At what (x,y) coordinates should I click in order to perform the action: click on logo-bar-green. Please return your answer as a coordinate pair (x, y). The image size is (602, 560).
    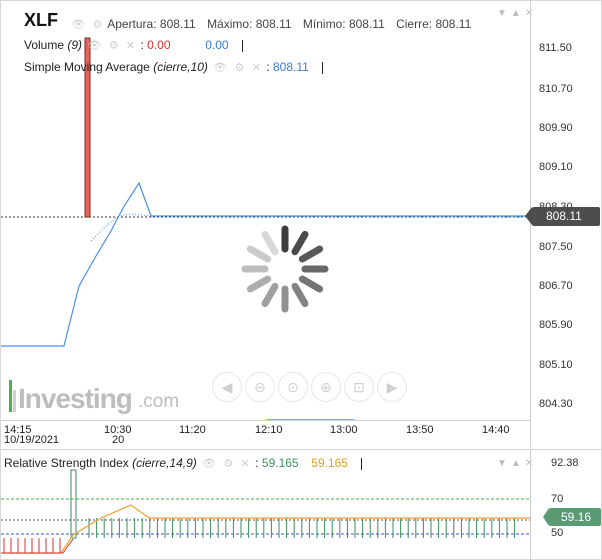
    Looking at the image, I should click on (10, 396).